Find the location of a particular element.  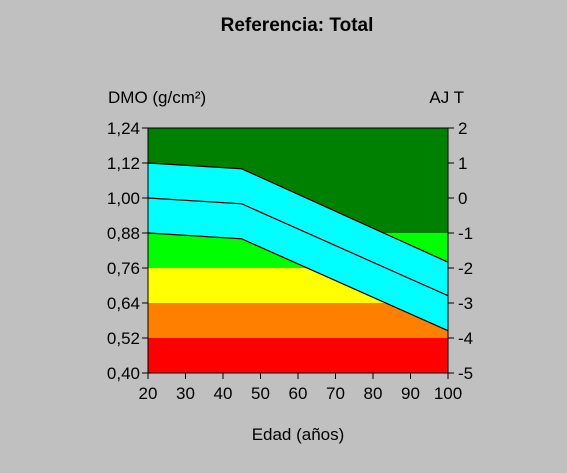

x-tick-label-5: 70 is located at coordinates (335, 393).